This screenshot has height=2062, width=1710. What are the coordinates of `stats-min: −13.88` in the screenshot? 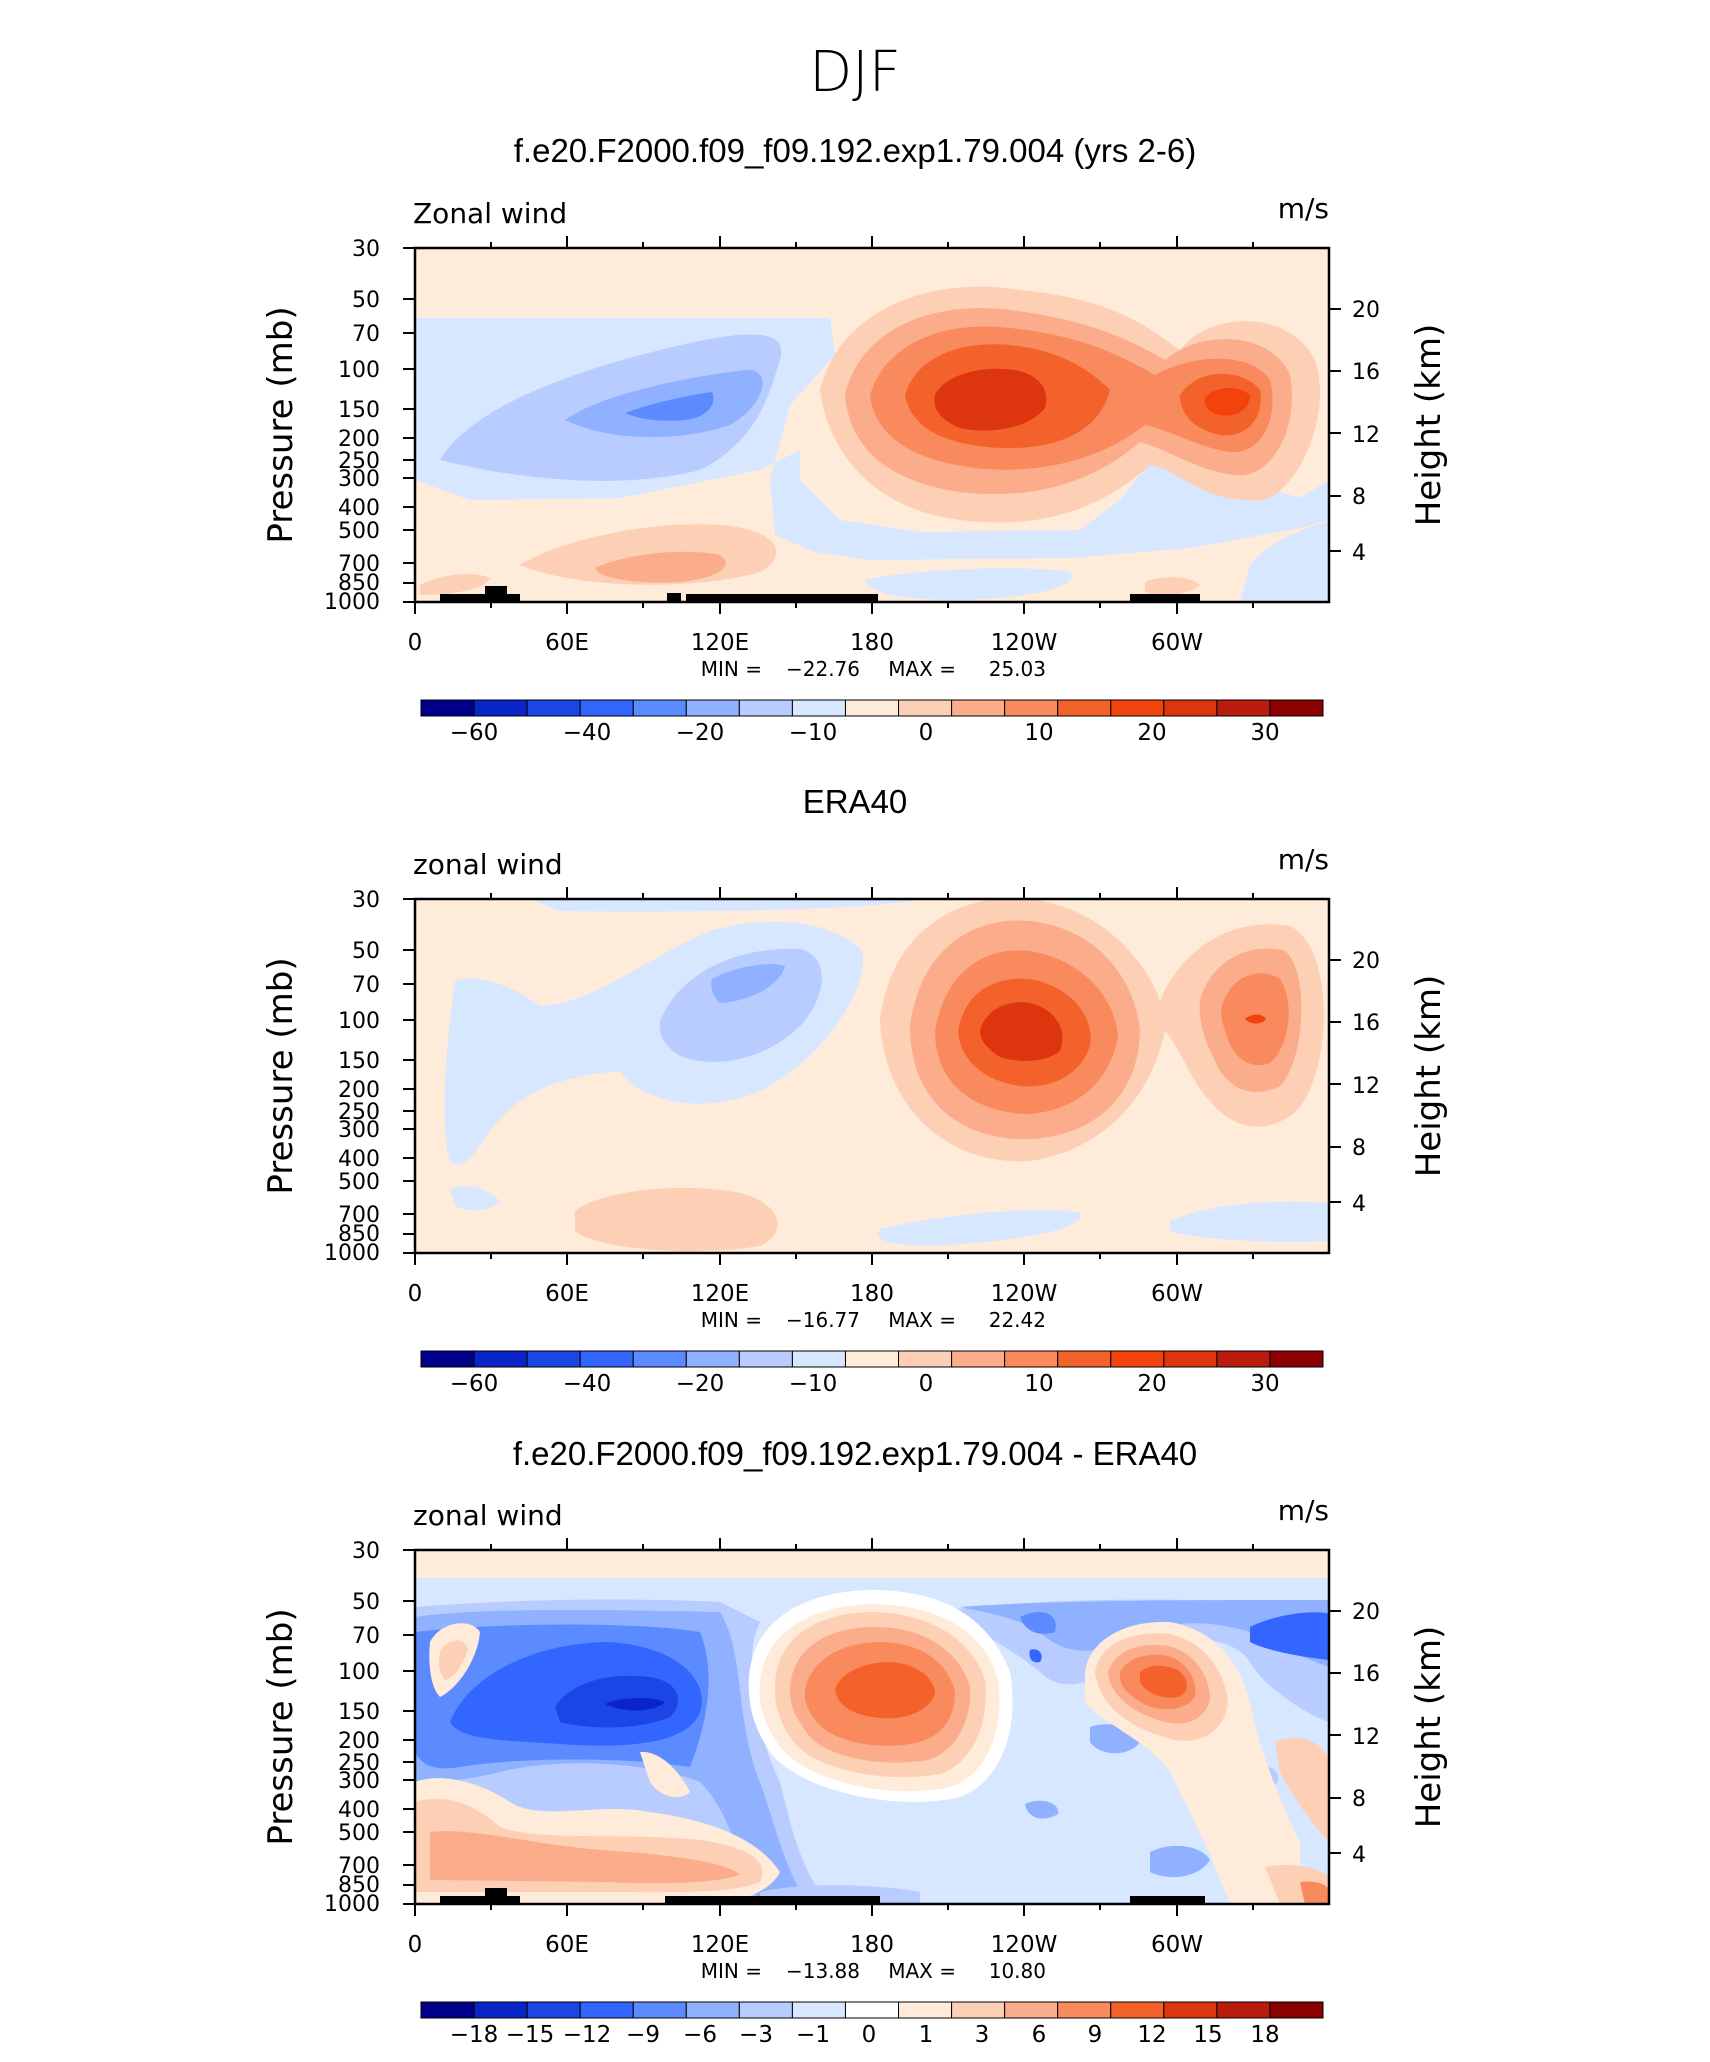 It's located at (823, 1971).